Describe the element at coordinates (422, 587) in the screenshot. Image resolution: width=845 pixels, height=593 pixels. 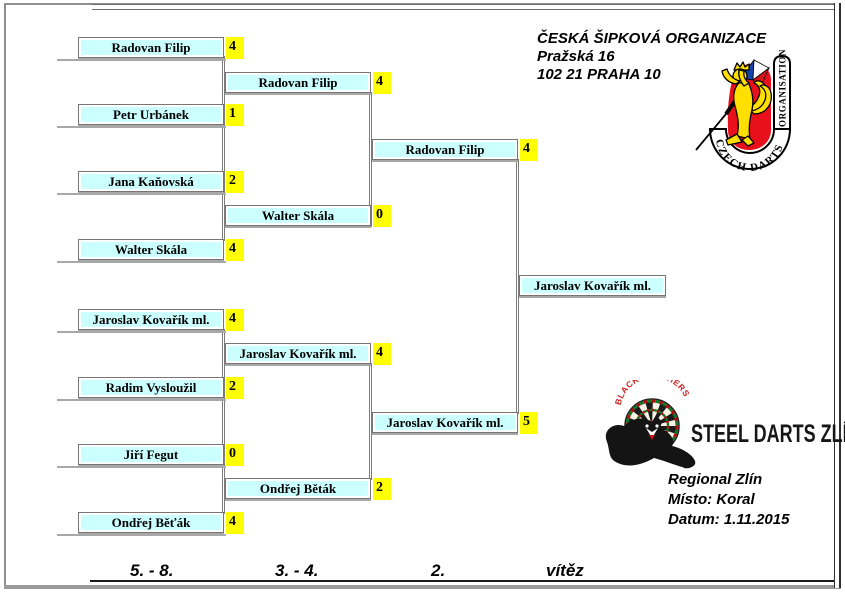
I see `page-bottom-shadow` at that location.